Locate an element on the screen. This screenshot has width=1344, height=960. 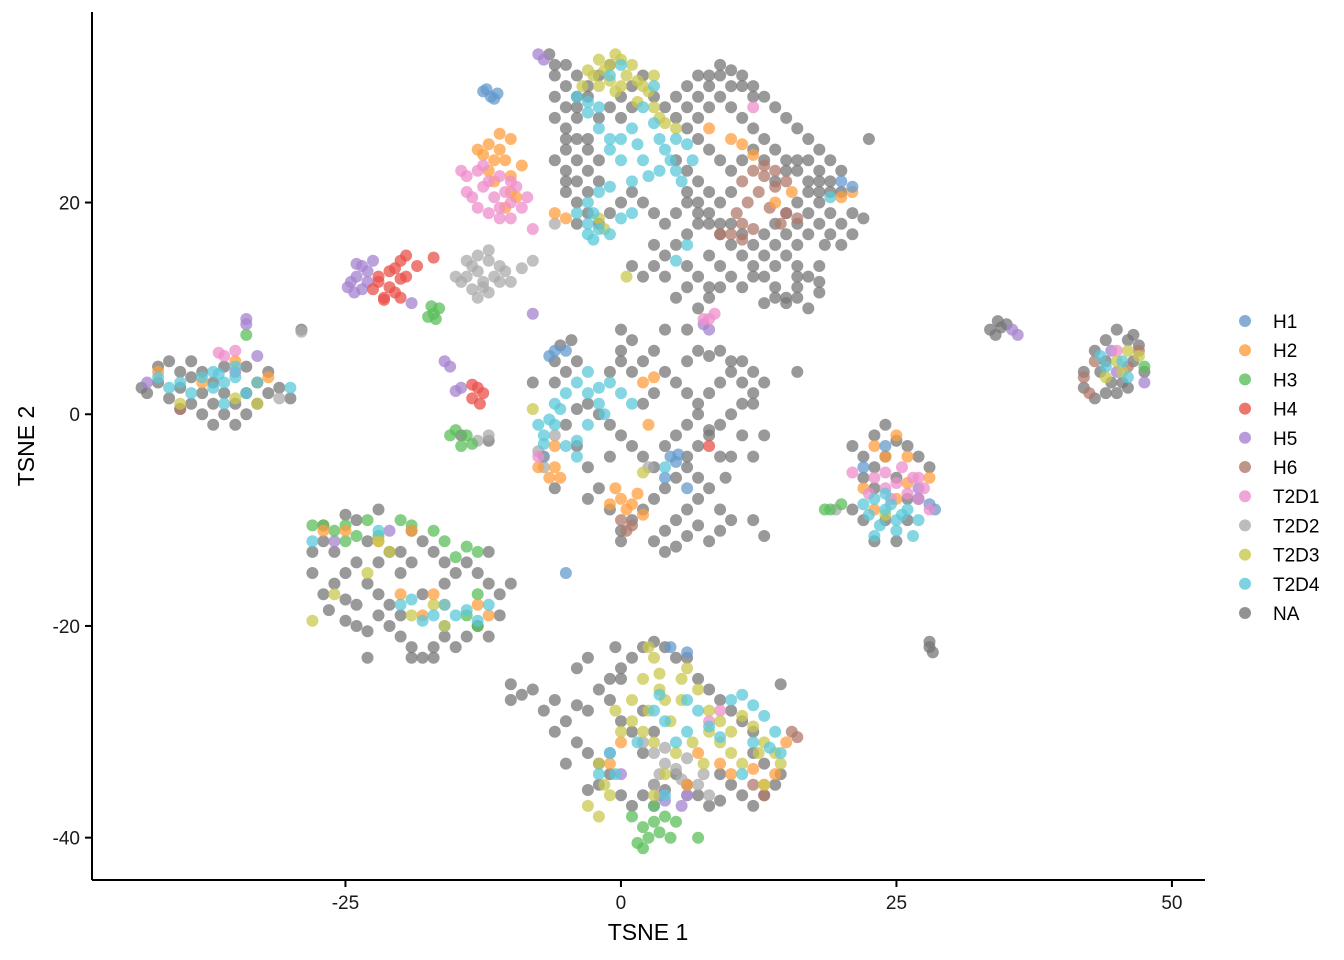
legend-swatch-h2 is located at coordinates (1245, 350).